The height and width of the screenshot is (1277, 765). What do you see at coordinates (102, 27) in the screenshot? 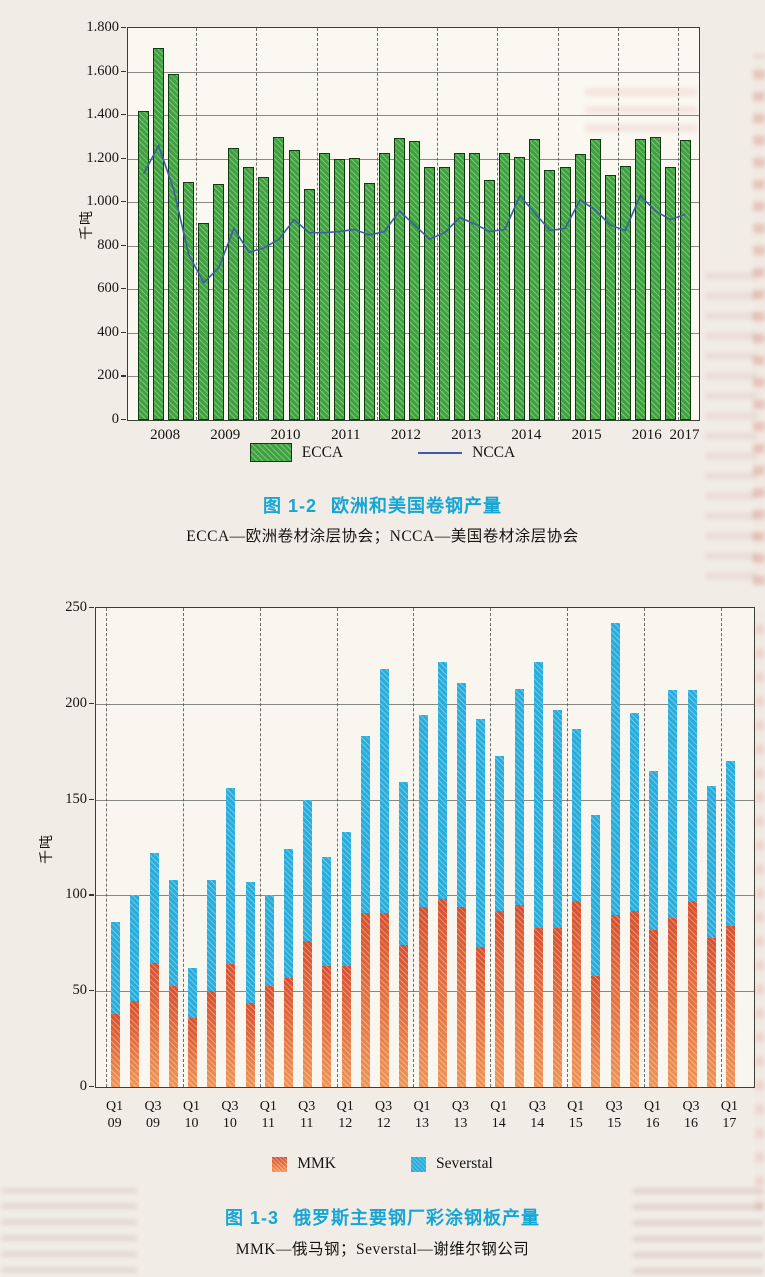
I see `y-tick-label: 1.800` at bounding box center [102, 27].